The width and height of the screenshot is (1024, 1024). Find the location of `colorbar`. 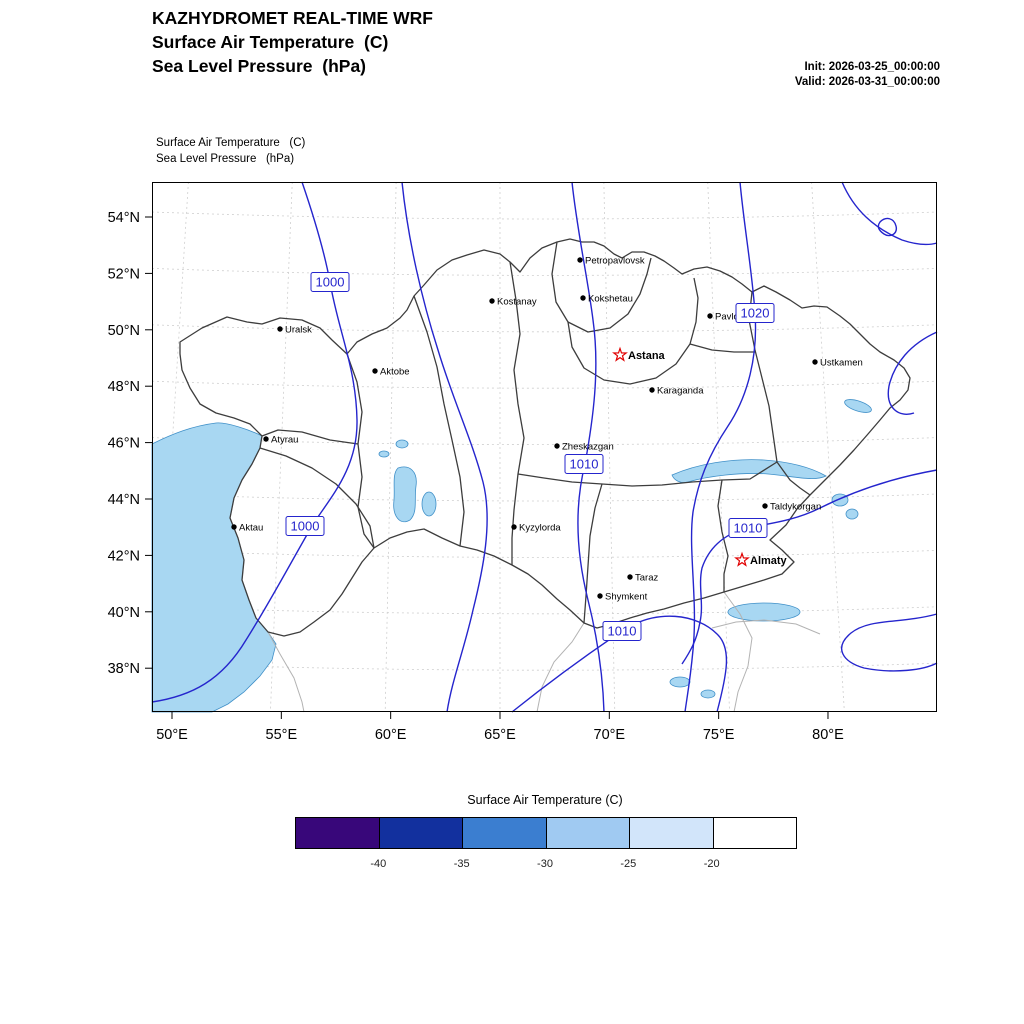

colorbar is located at coordinates (546, 833).